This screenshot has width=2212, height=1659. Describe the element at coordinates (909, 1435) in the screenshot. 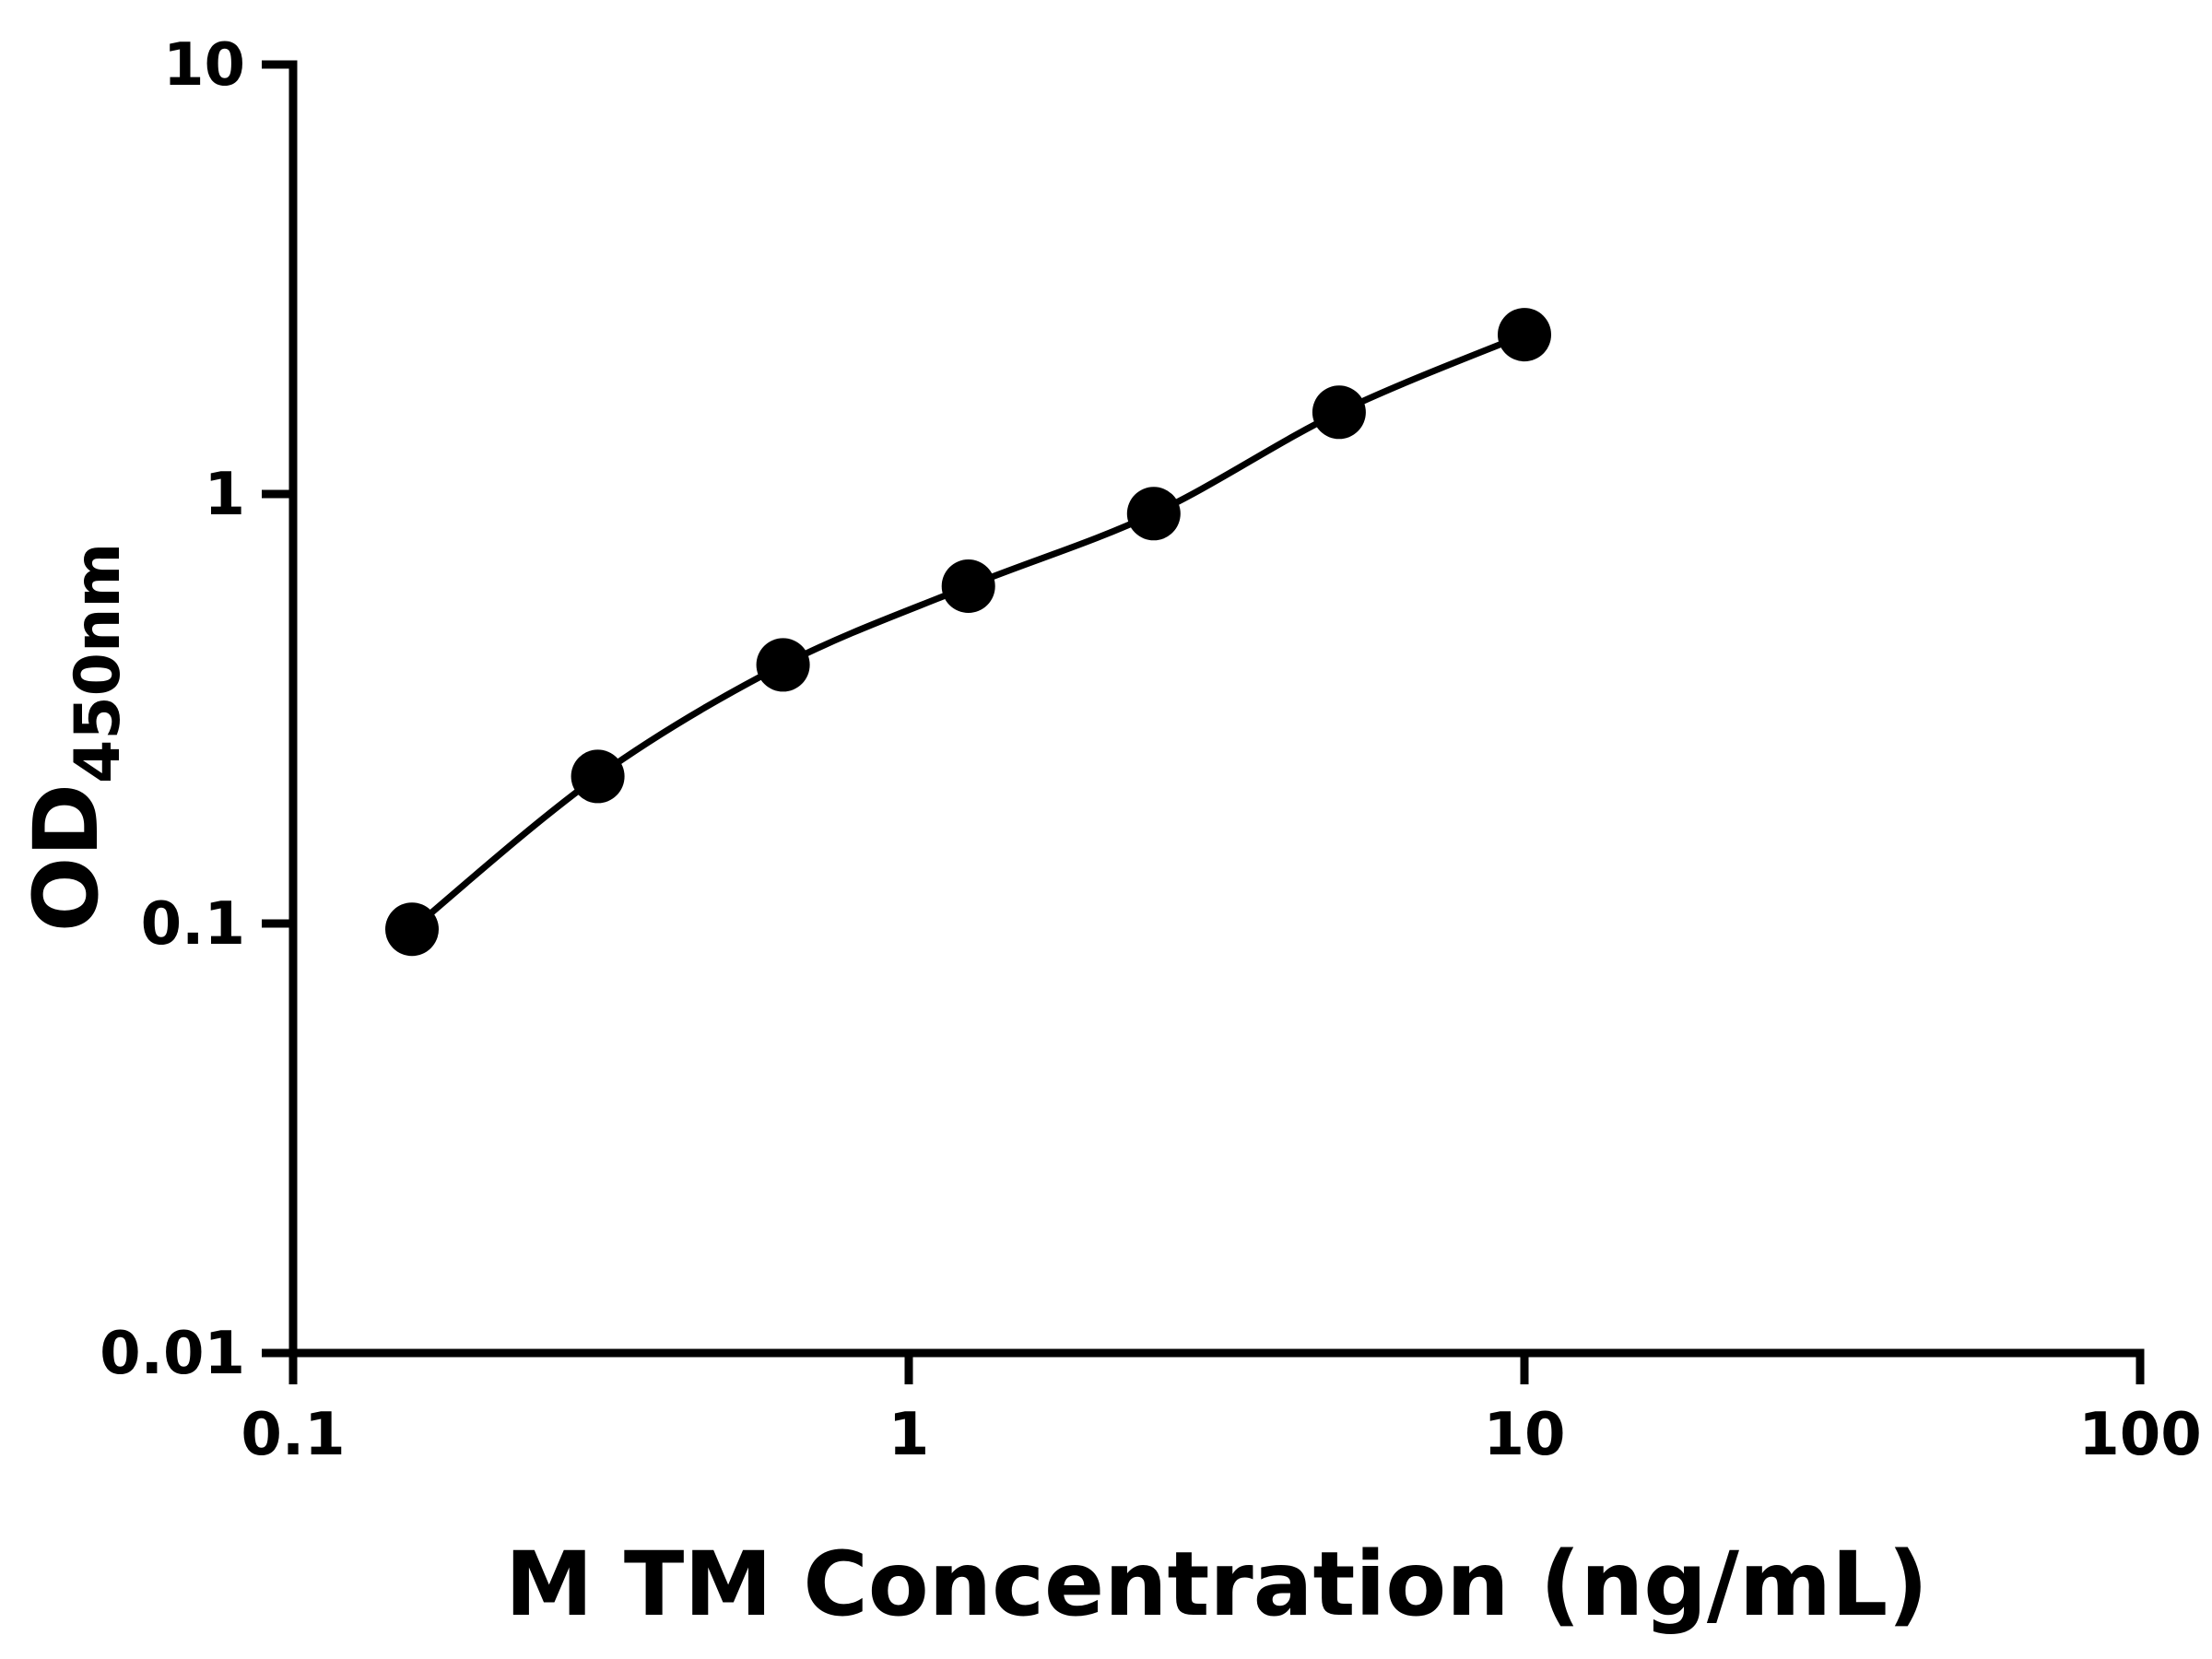

I see `x-tick-label: 1` at that location.